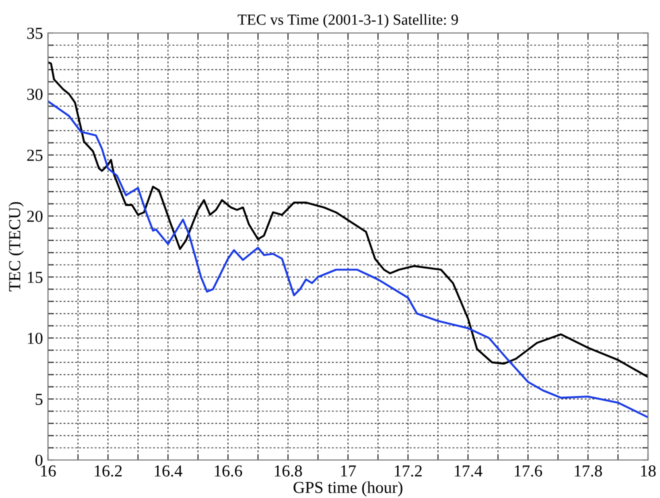 The width and height of the screenshot is (660, 498). I want to click on chart-title: TEC vs Time (2001-3-1) Satellite: 9, so click(348, 21).